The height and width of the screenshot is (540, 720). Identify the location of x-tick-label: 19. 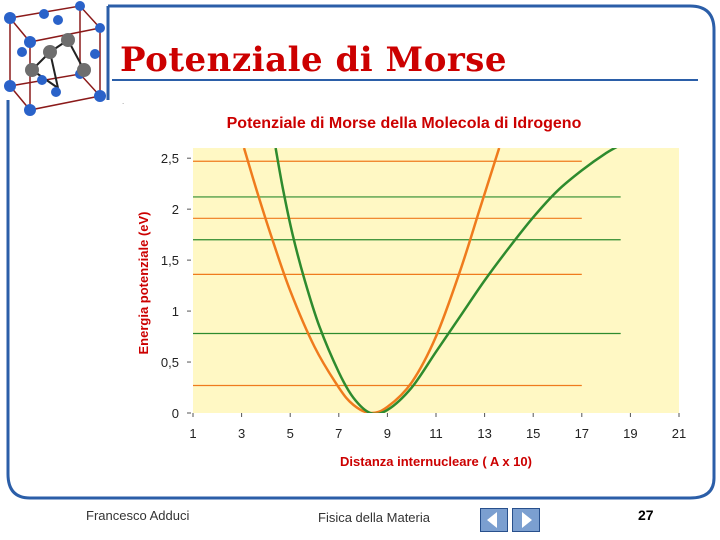
(630, 433).